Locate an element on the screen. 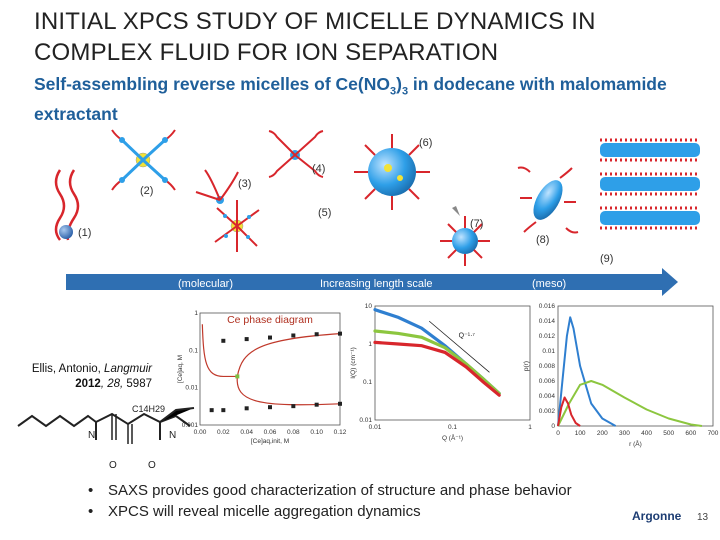 The image size is (720, 540). power-law-annotation: Q⁻¹·⁷ is located at coordinates (467, 335).